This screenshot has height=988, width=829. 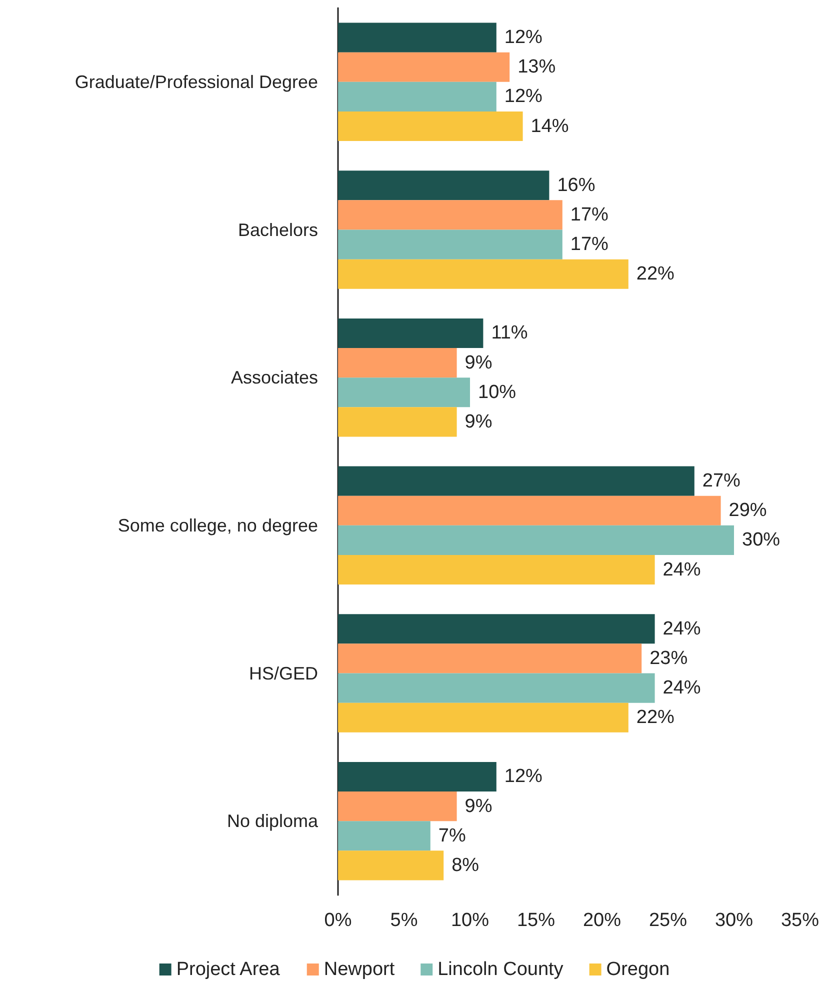 What do you see at coordinates (272, 821) in the screenshot?
I see `y-tick-label: No diploma` at bounding box center [272, 821].